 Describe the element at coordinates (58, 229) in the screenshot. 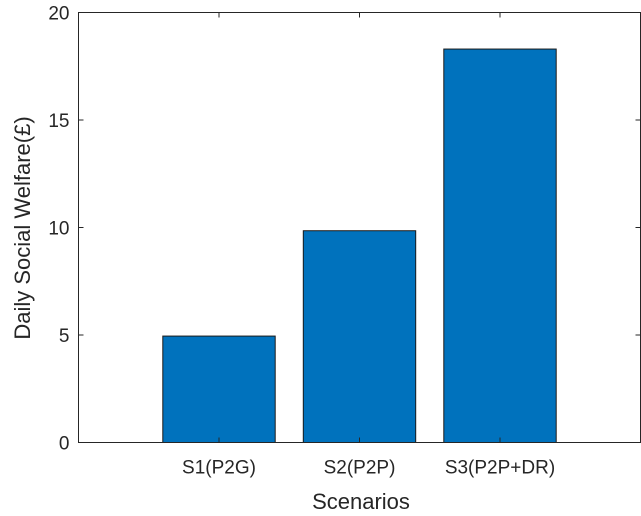

I see `y-tick-label-10: 10` at that location.